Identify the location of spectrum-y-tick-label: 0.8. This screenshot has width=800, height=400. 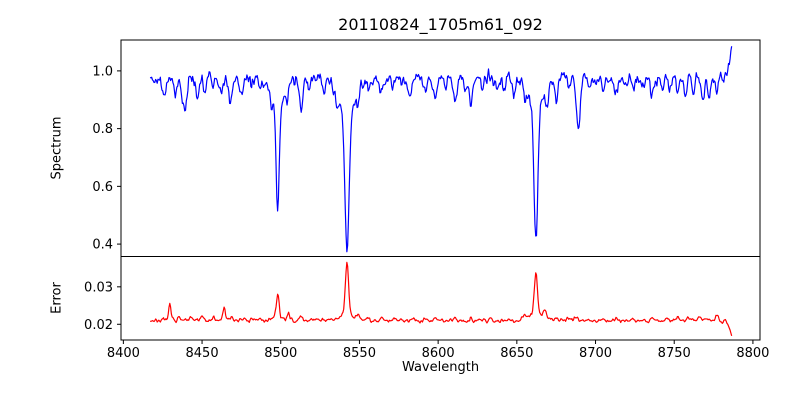
(102, 129).